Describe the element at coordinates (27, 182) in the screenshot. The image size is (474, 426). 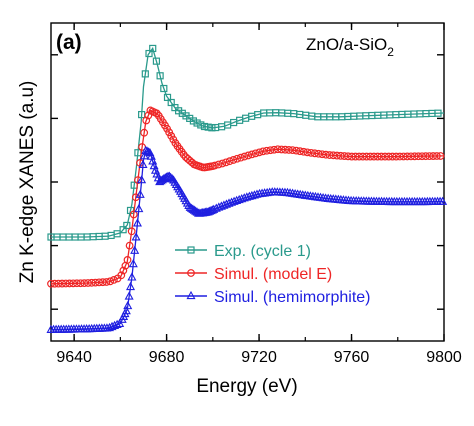
I see `y-axis-label: Zn K-edge XANES (a.u)` at that location.